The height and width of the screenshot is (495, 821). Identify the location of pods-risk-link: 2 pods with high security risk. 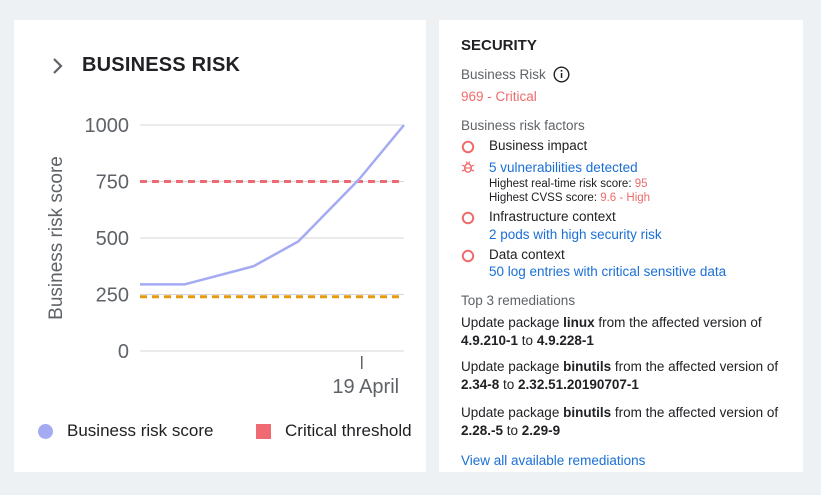
(575, 234).